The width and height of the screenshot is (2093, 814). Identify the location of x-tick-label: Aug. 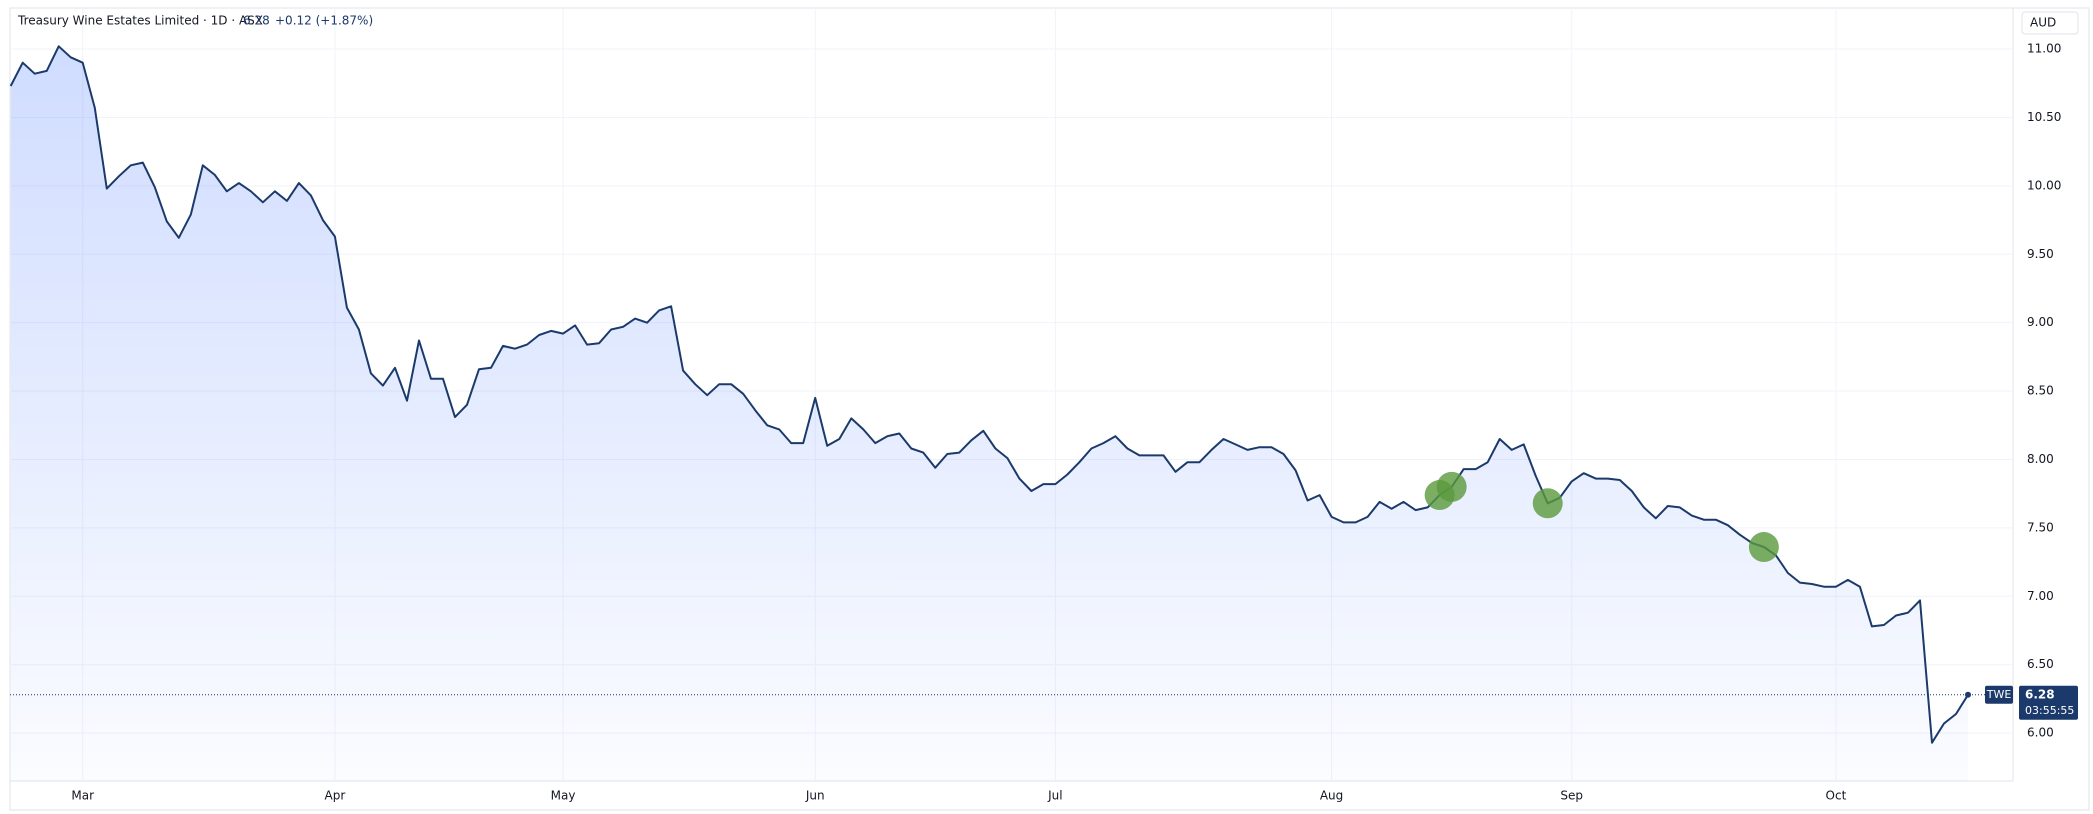
(1331, 796).